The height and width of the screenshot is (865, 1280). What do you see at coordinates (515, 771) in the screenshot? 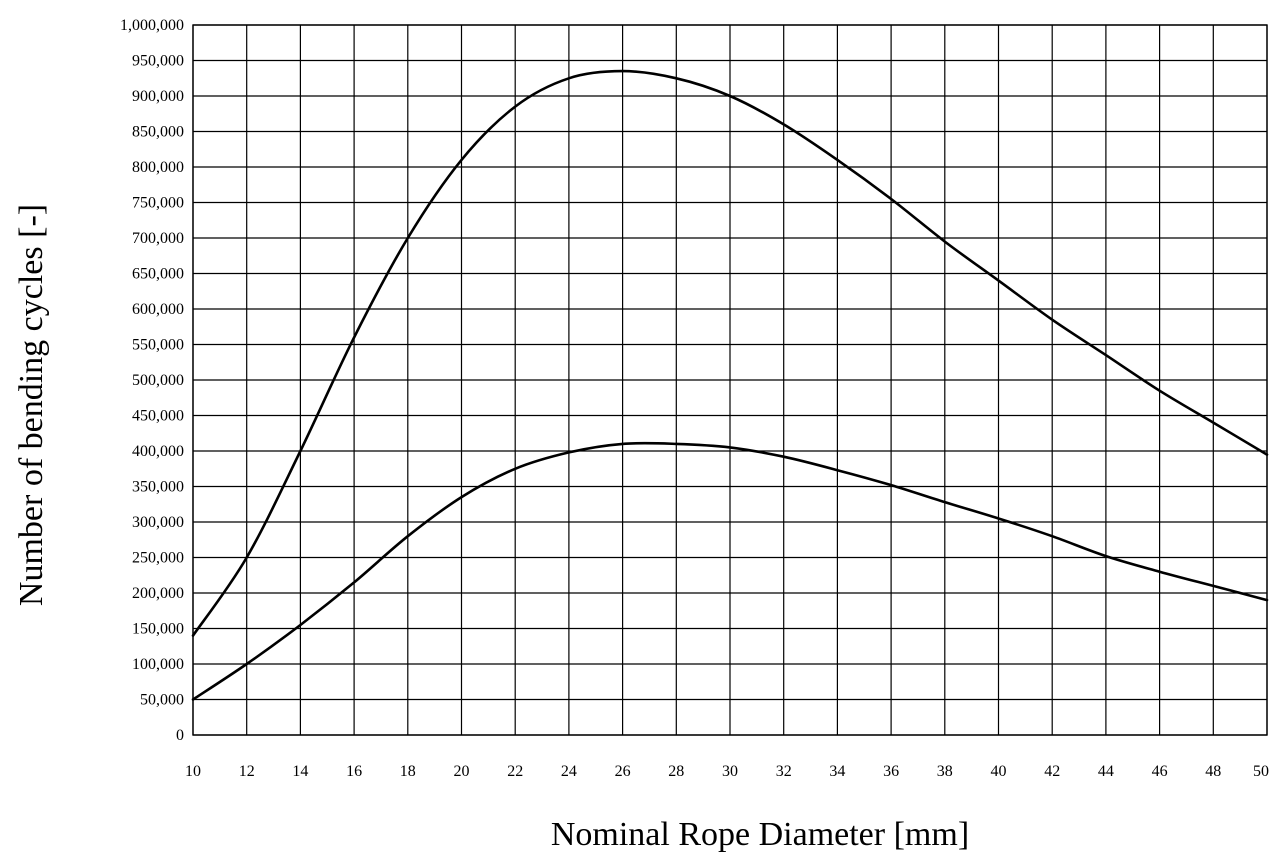
I see `x-tick-label: 22` at bounding box center [515, 771].